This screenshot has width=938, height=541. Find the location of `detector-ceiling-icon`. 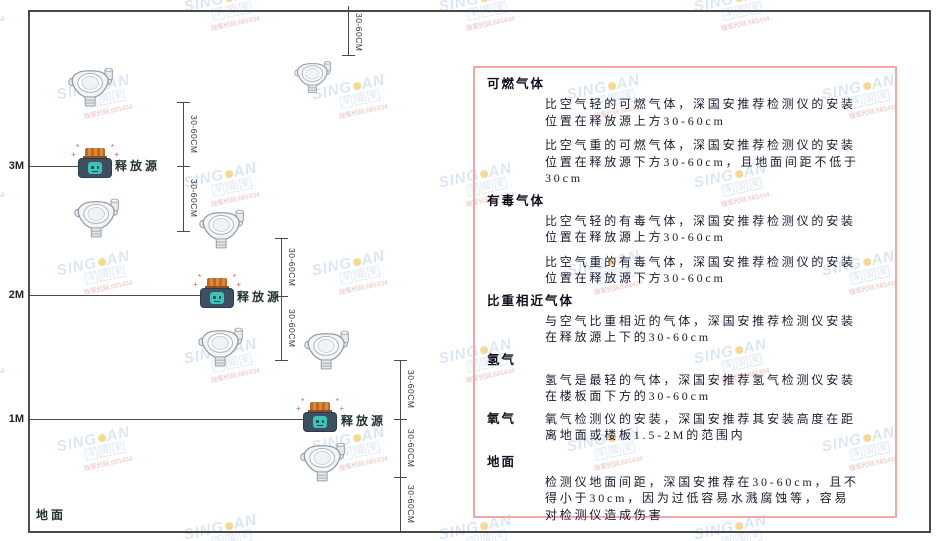

detector-ceiling-icon is located at coordinates (313, 77).